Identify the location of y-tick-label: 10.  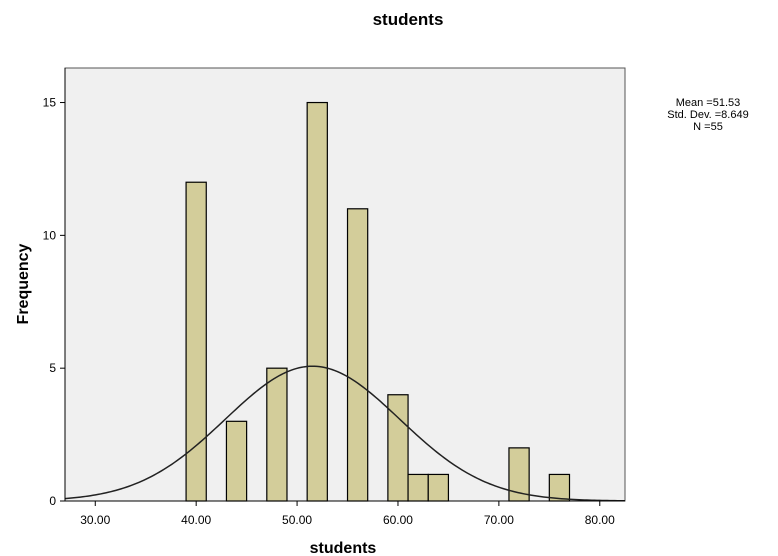
(50, 235).